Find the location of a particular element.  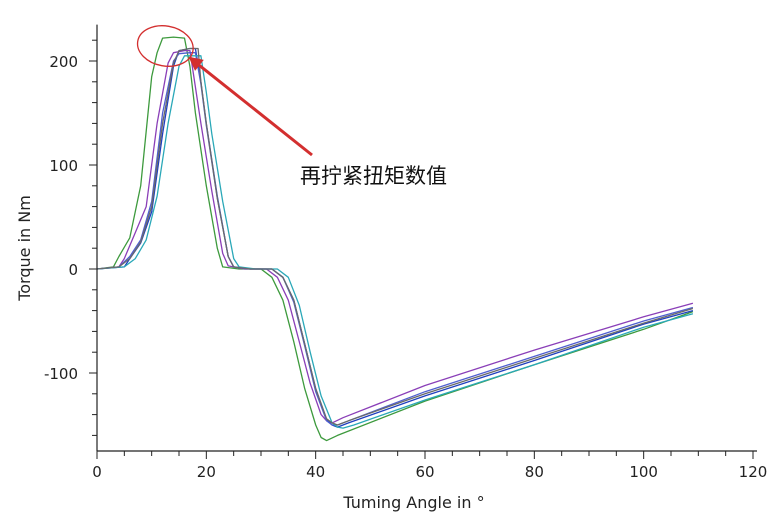

y-tick-label: 0 is located at coordinates (73, 270).